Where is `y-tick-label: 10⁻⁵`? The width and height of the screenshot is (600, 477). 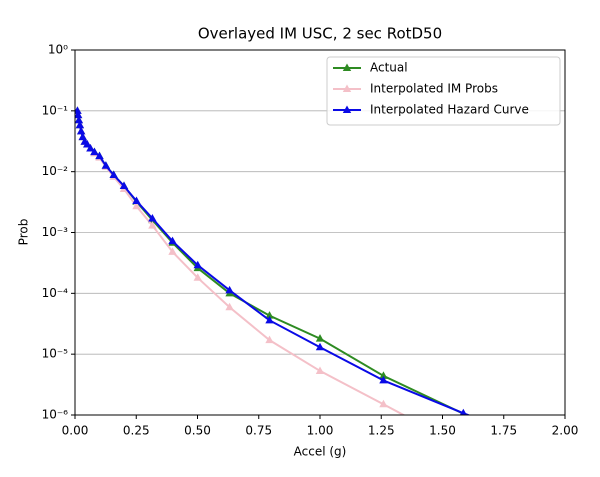 y-tick-label: 10⁻⁵ is located at coordinates (55, 354).